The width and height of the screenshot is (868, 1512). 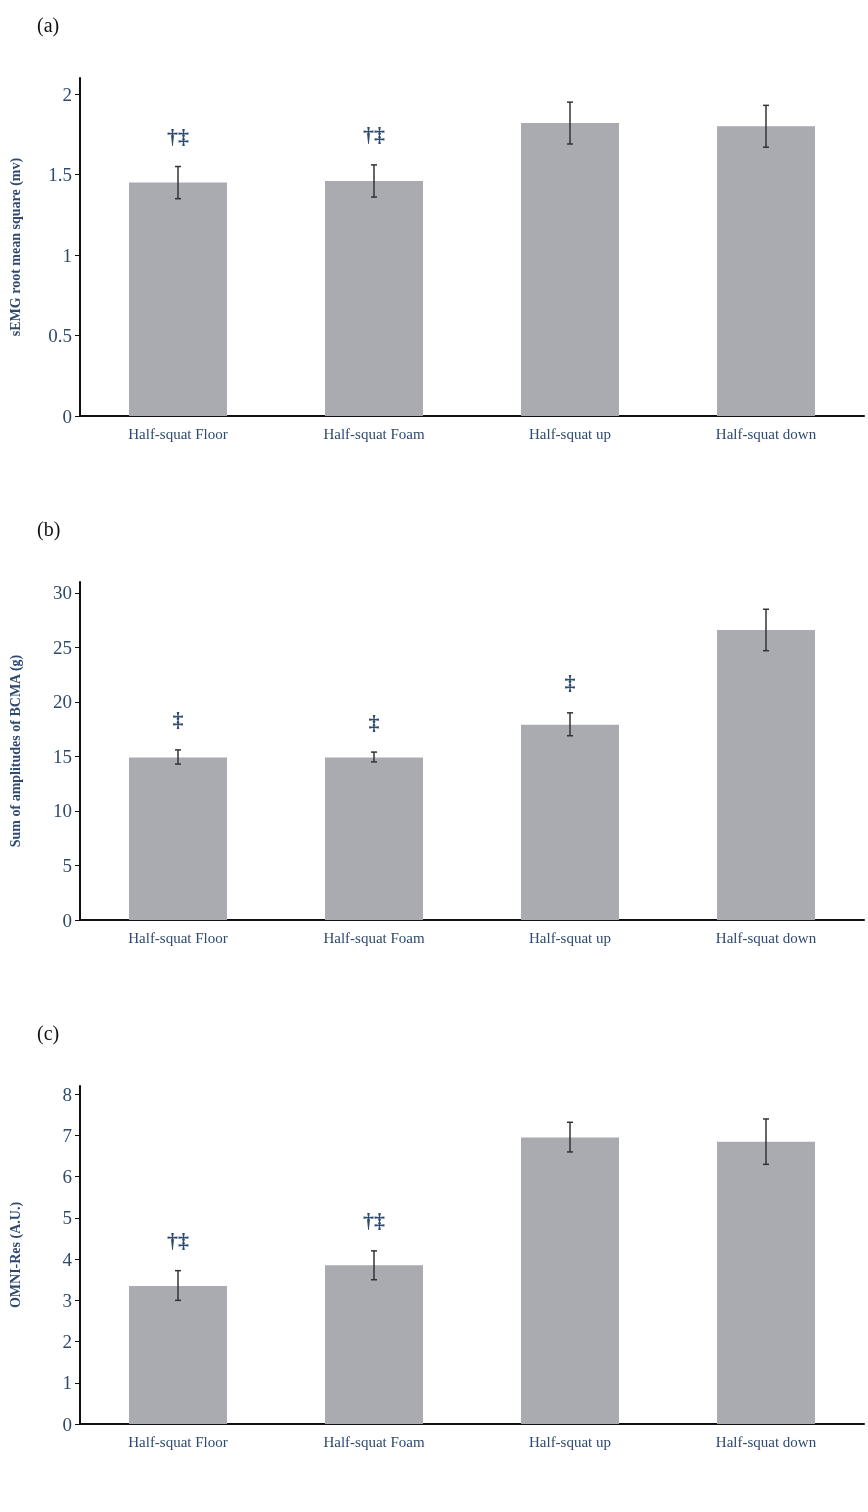 What do you see at coordinates (15, 1255) in the screenshot?
I see `y-axis-title: OMNI-Res (A.U.)` at bounding box center [15, 1255].